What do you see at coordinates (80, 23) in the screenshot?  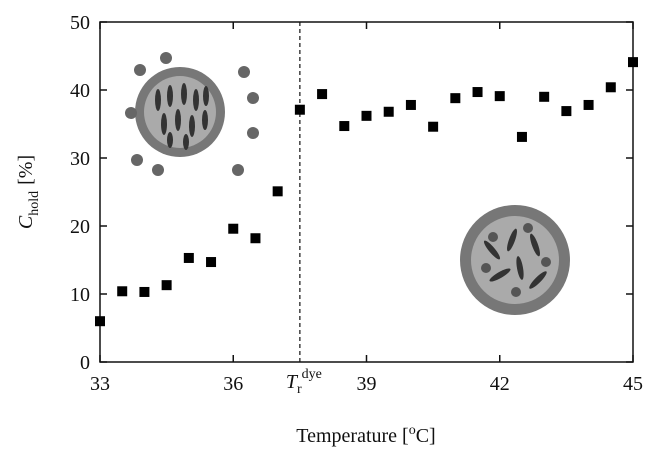 I see `y-tick-label: 50` at bounding box center [80, 23].